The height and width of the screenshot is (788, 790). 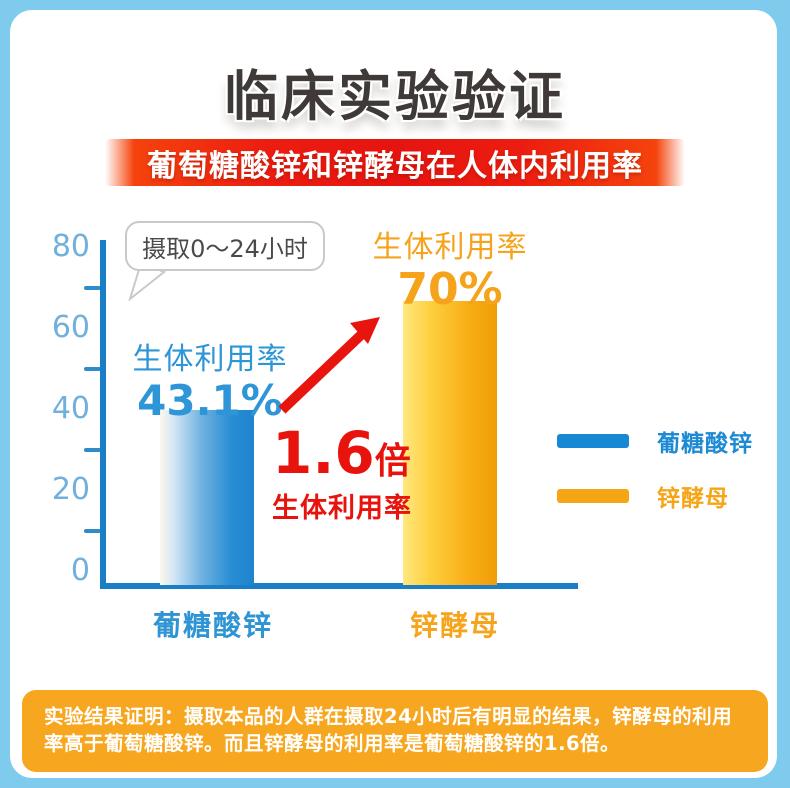 I want to click on y-axis-tick-label: 40, so click(x=70, y=408).